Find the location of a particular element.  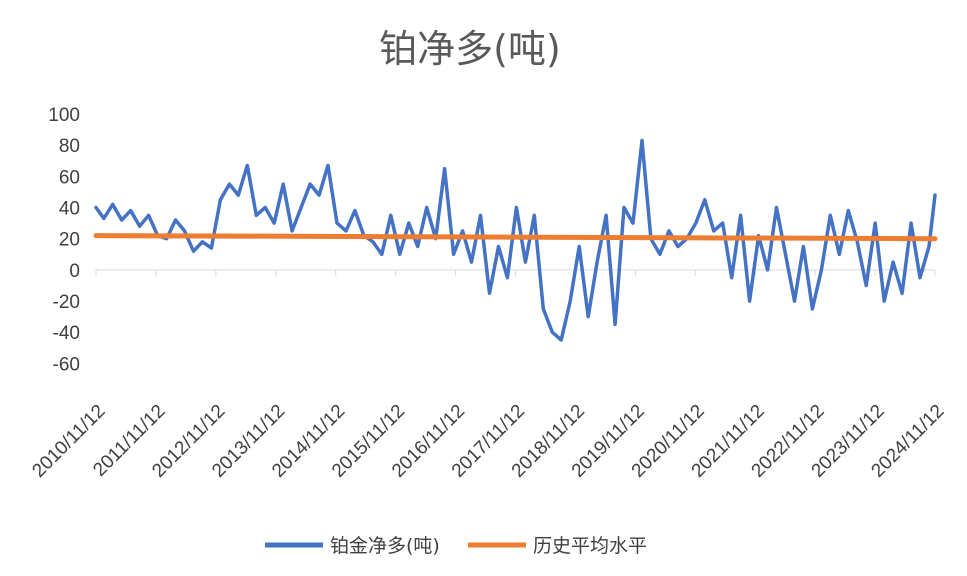

series-line-historical-average is located at coordinates (515, 237).